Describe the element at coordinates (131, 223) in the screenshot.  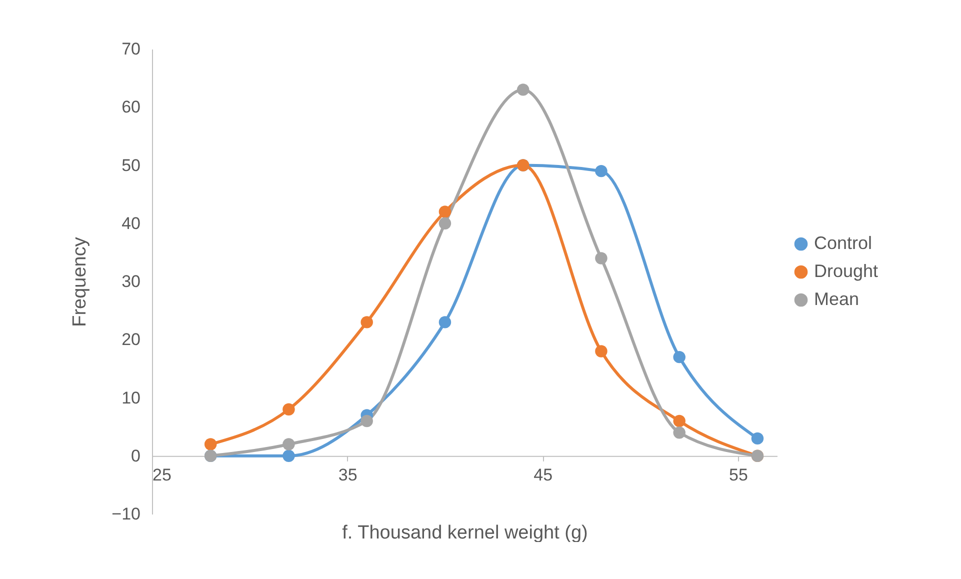
I see `y-tick-label: 40` at that location.